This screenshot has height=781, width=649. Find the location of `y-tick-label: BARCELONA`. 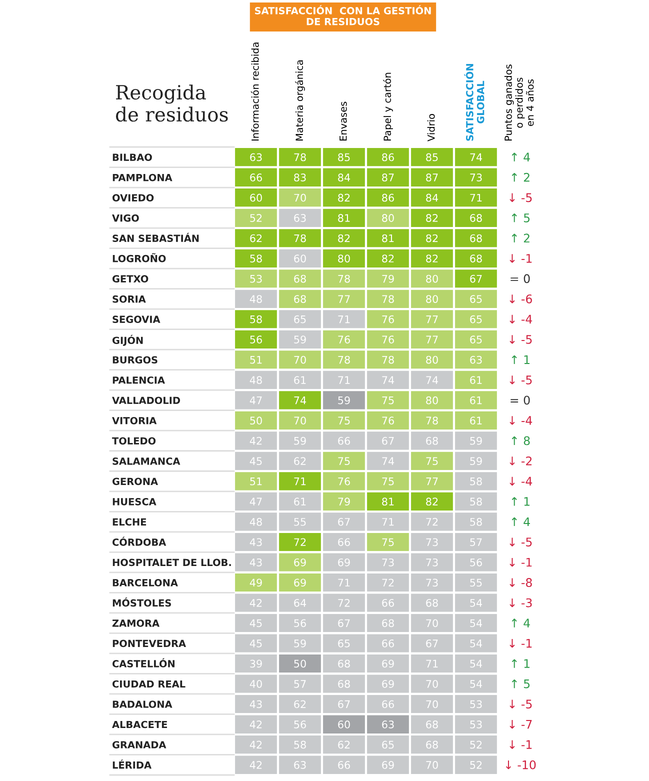

y-tick-label: BARCELONA is located at coordinates (145, 582).